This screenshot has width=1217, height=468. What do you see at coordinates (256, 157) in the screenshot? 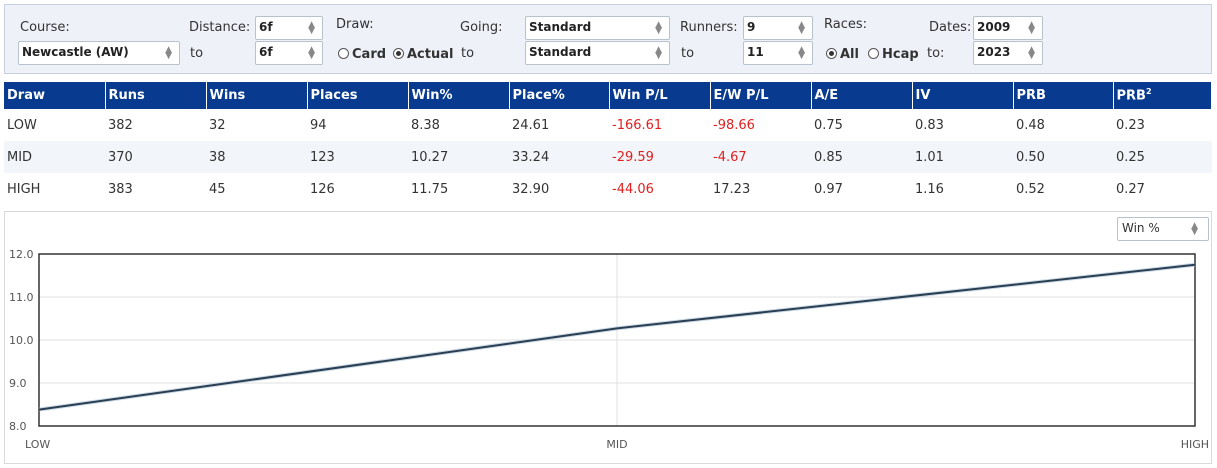
I see `table-cell: 38` at bounding box center [256, 157].